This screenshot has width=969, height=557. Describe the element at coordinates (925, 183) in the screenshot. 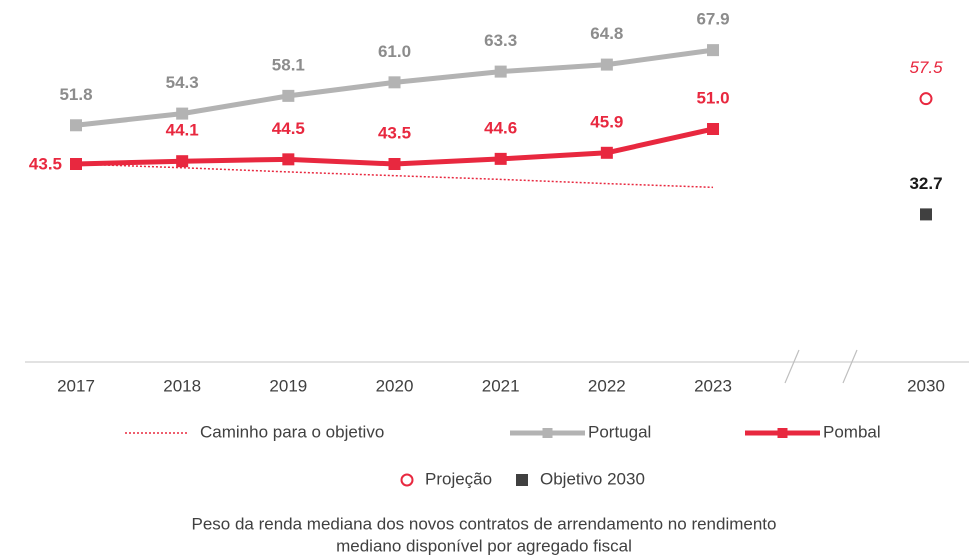

I see `data-label: 32.7` at that location.